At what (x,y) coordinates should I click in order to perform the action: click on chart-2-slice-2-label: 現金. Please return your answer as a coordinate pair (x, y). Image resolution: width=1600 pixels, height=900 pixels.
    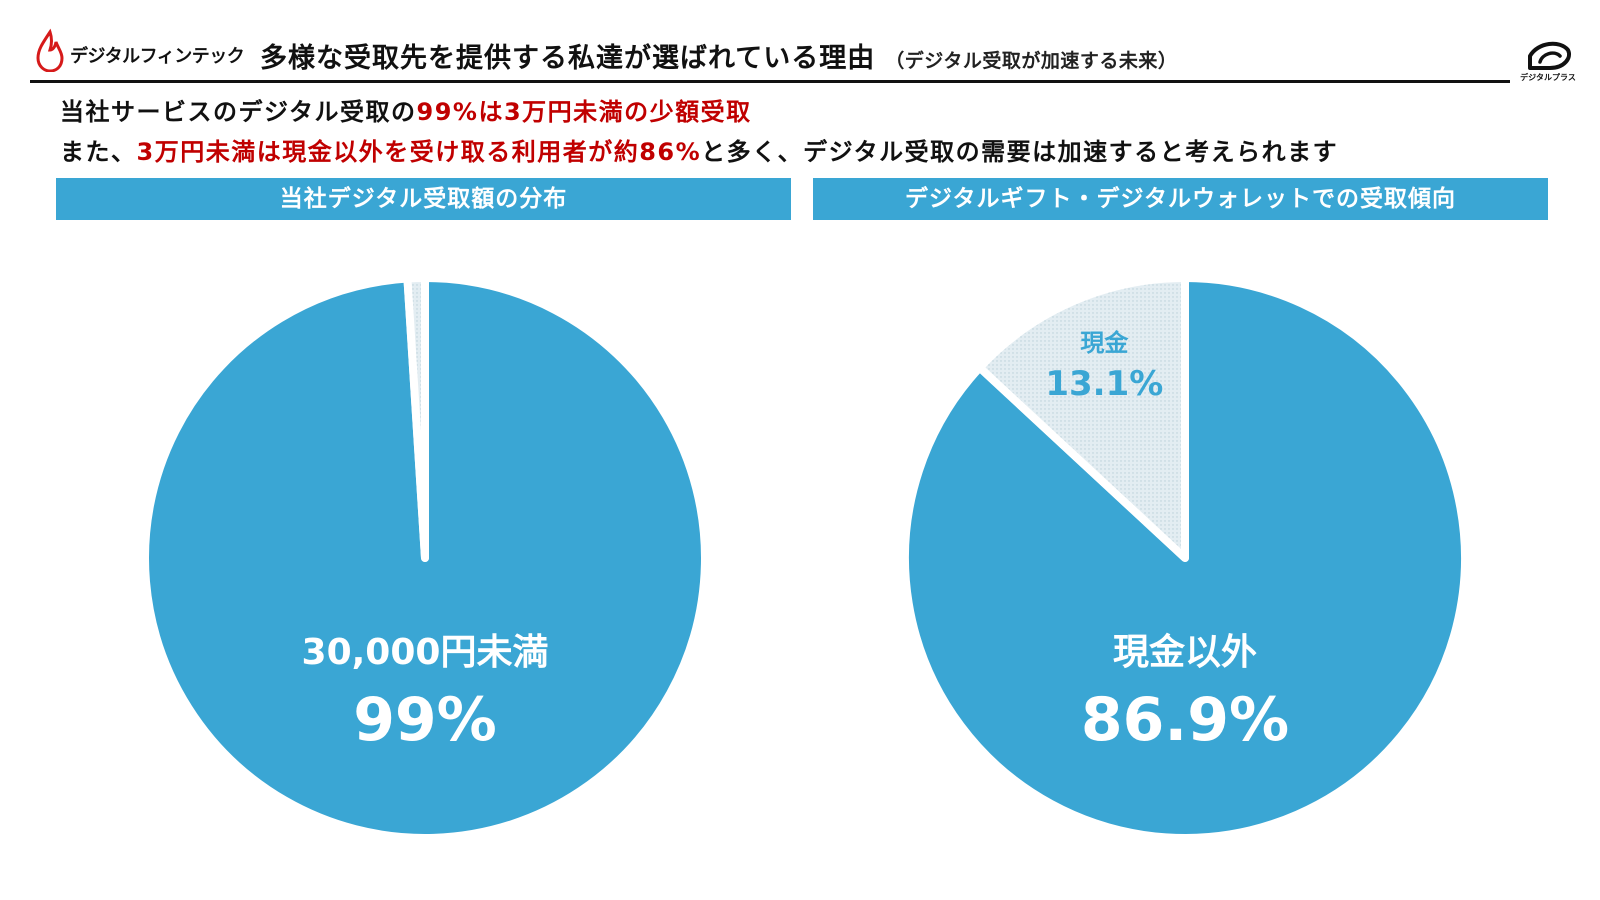
    Looking at the image, I should click on (1104, 343).